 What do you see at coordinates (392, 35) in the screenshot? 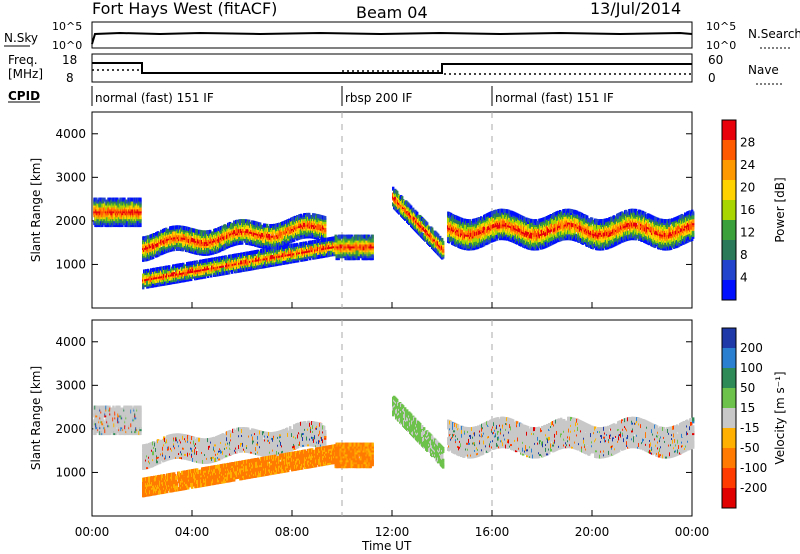
I see `nsky-strip-frame` at bounding box center [392, 35].